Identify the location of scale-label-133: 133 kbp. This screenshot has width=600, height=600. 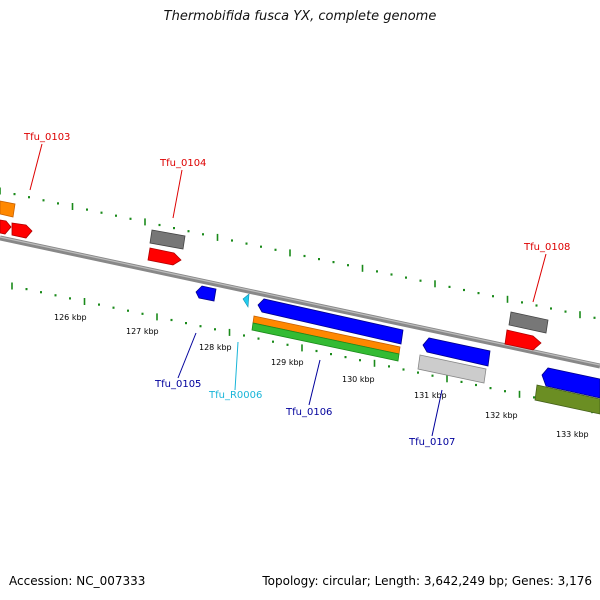
(572, 434).